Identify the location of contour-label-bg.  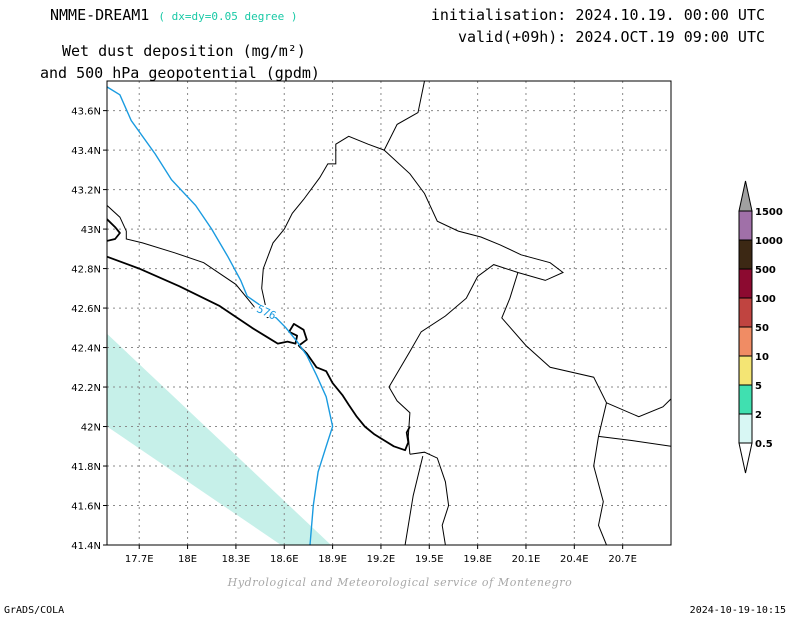
(266, 311).